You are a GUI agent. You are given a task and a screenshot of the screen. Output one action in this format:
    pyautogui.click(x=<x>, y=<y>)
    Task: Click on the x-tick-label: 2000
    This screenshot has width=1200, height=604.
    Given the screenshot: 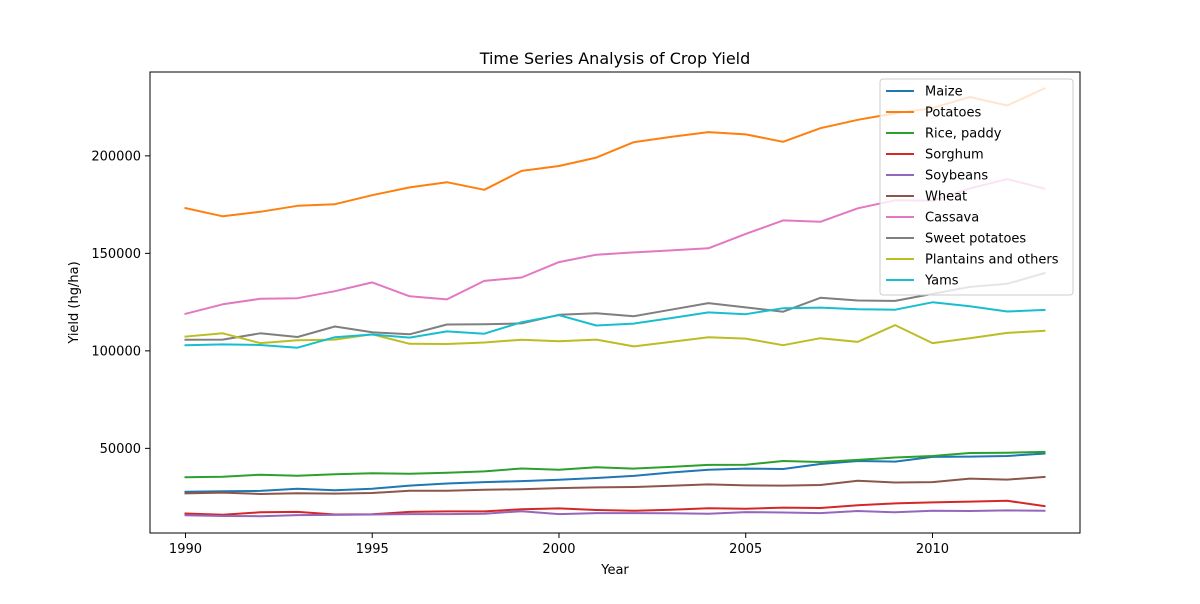 What is the action you would take?
    pyautogui.click(x=558, y=549)
    